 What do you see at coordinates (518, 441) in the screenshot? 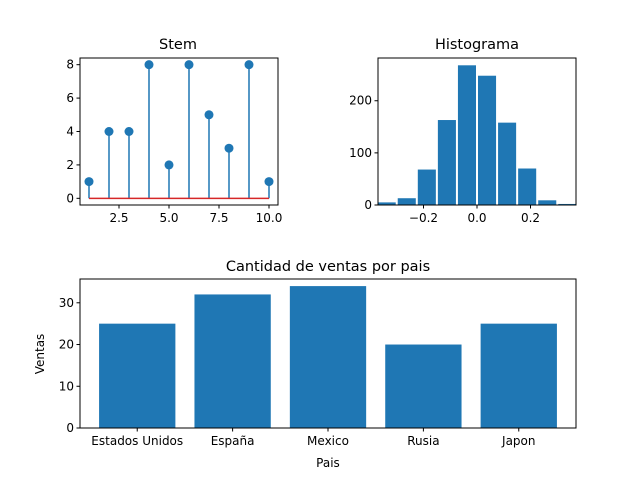
I see `bar-chart-x-tick-label: Japon` at bounding box center [518, 441].